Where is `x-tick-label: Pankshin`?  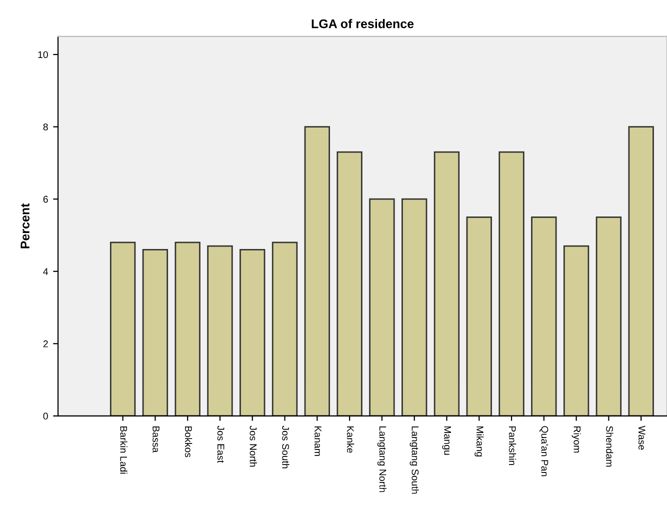 x-tick-label: Pankshin is located at coordinates (512, 446).